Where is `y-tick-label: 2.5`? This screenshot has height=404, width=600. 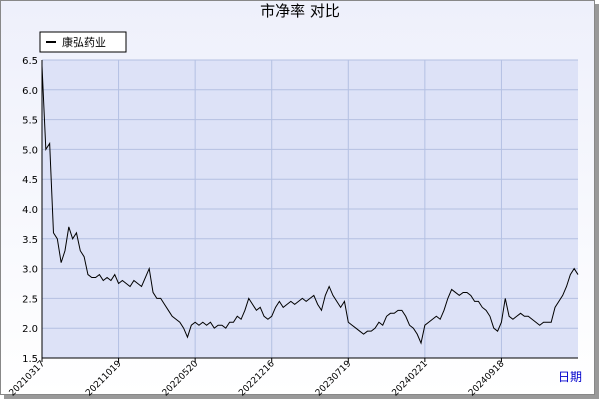 y-tick-label: 2.5 is located at coordinates (30, 299).